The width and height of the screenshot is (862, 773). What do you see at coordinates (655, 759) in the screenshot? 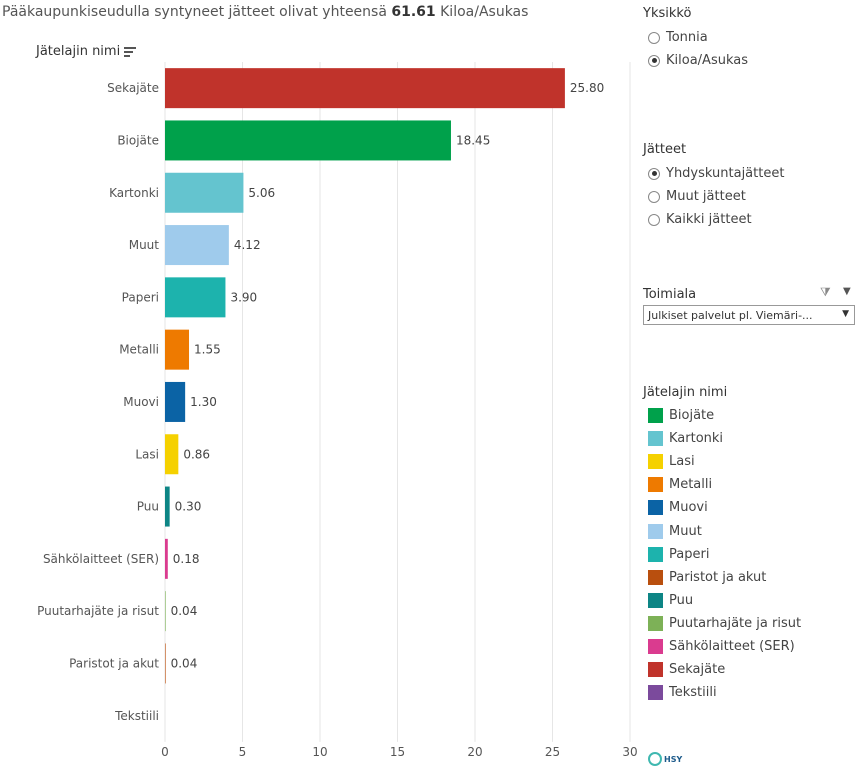
I see `logo-icon` at bounding box center [655, 759].